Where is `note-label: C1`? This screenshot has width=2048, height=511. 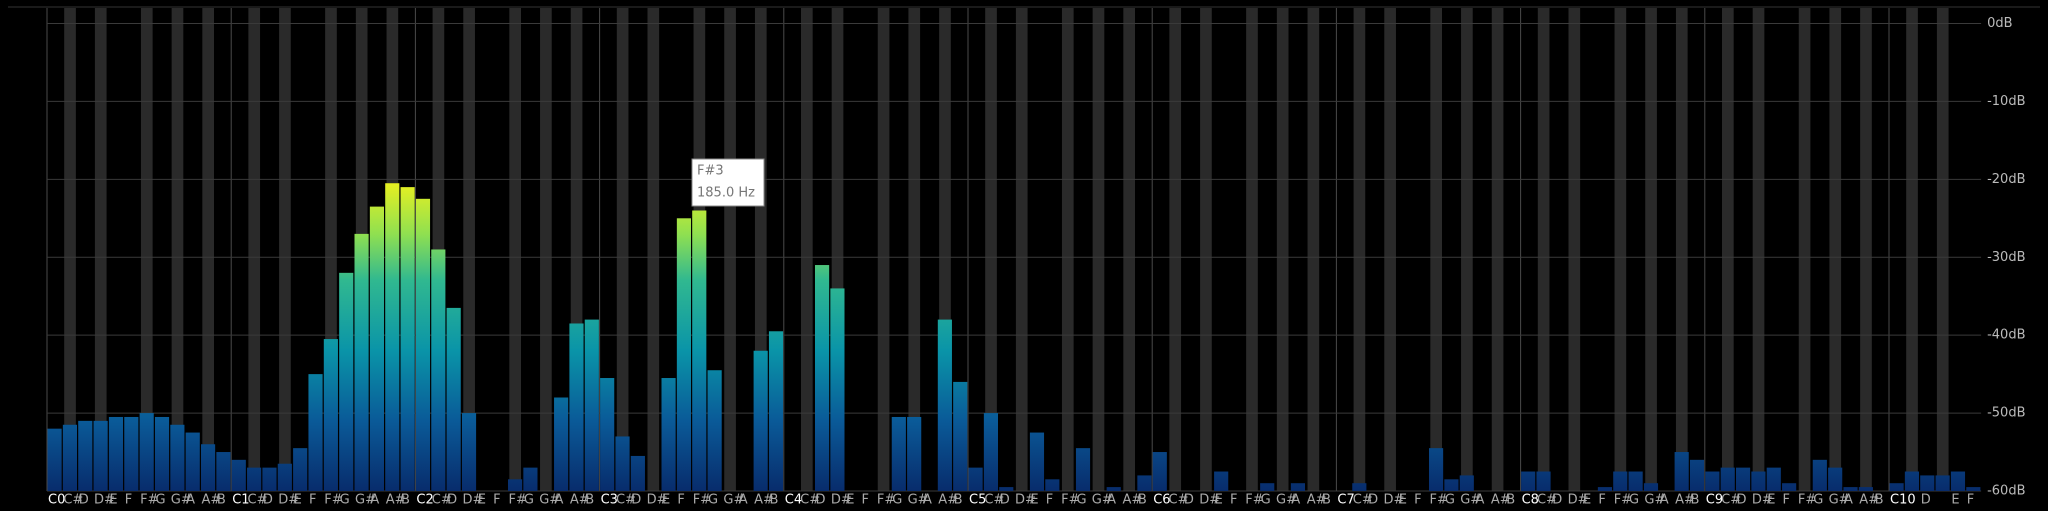
note-label: C1 is located at coordinates (240, 500).